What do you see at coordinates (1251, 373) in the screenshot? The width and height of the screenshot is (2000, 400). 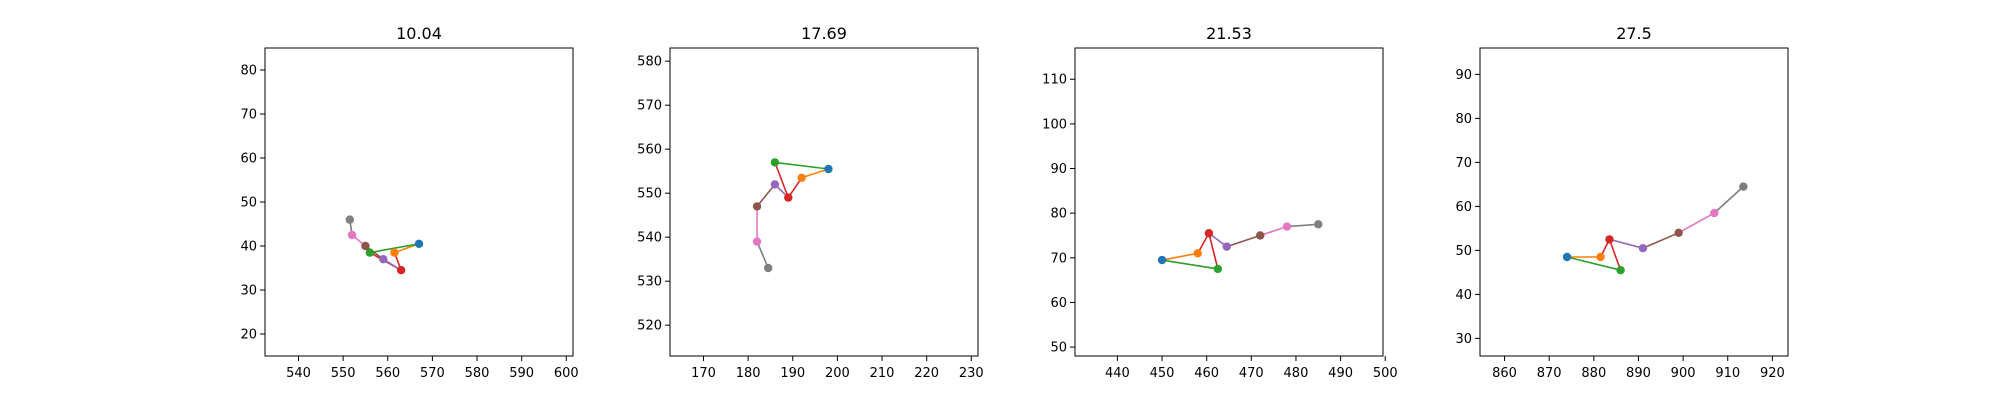 I see `subplot-3-x-tick-label: 470` at bounding box center [1251, 373].